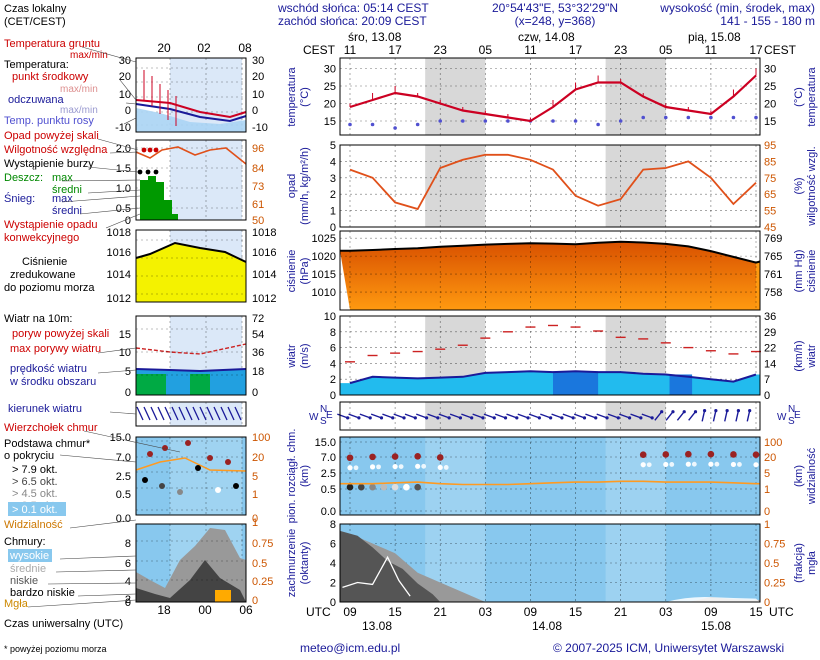 Image resolution: width=820 pixels, height=660 pixels. What do you see at coordinates (767, 603) in the screenshot?
I see `tick-cover-right: 0` at bounding box center [767, 603].